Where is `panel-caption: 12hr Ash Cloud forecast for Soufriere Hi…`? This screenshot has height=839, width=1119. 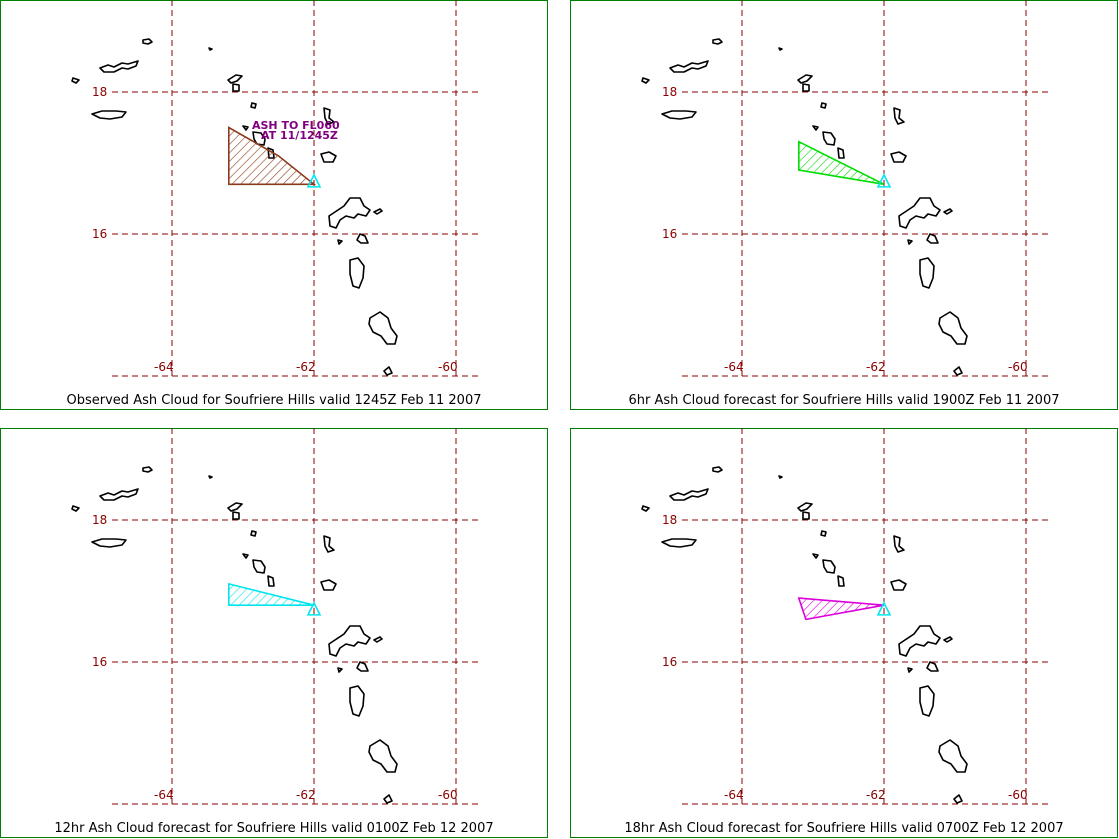
panel-caption: 12hr Ash Cloud forecast for Soufriere Hi… is located at coordinates (274, 828).